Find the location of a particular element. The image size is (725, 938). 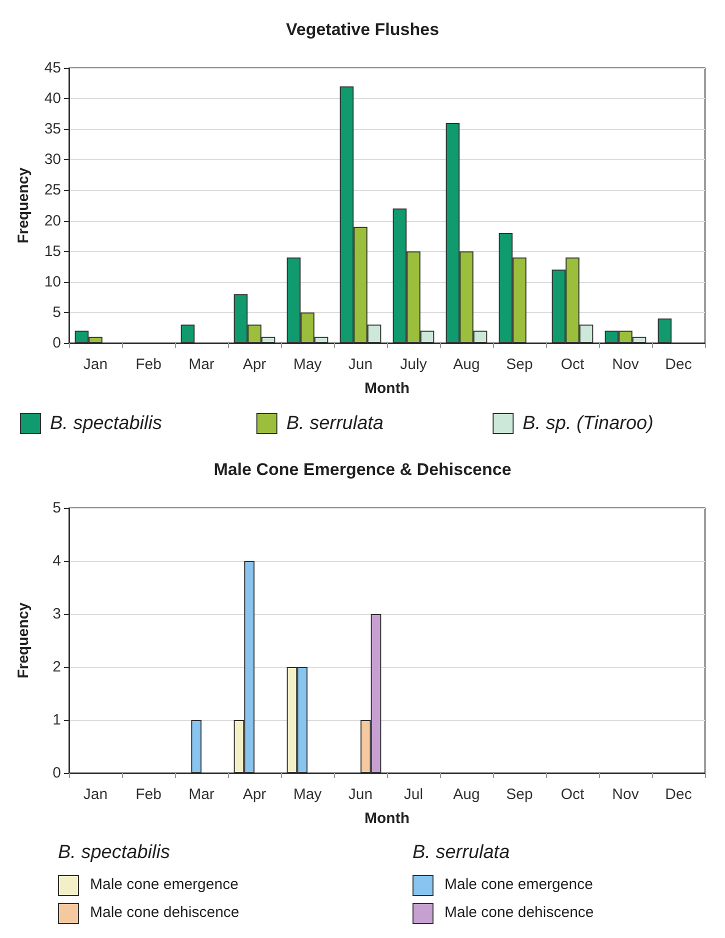

y-tick-label: 2 is located at coordinates (56, 667).